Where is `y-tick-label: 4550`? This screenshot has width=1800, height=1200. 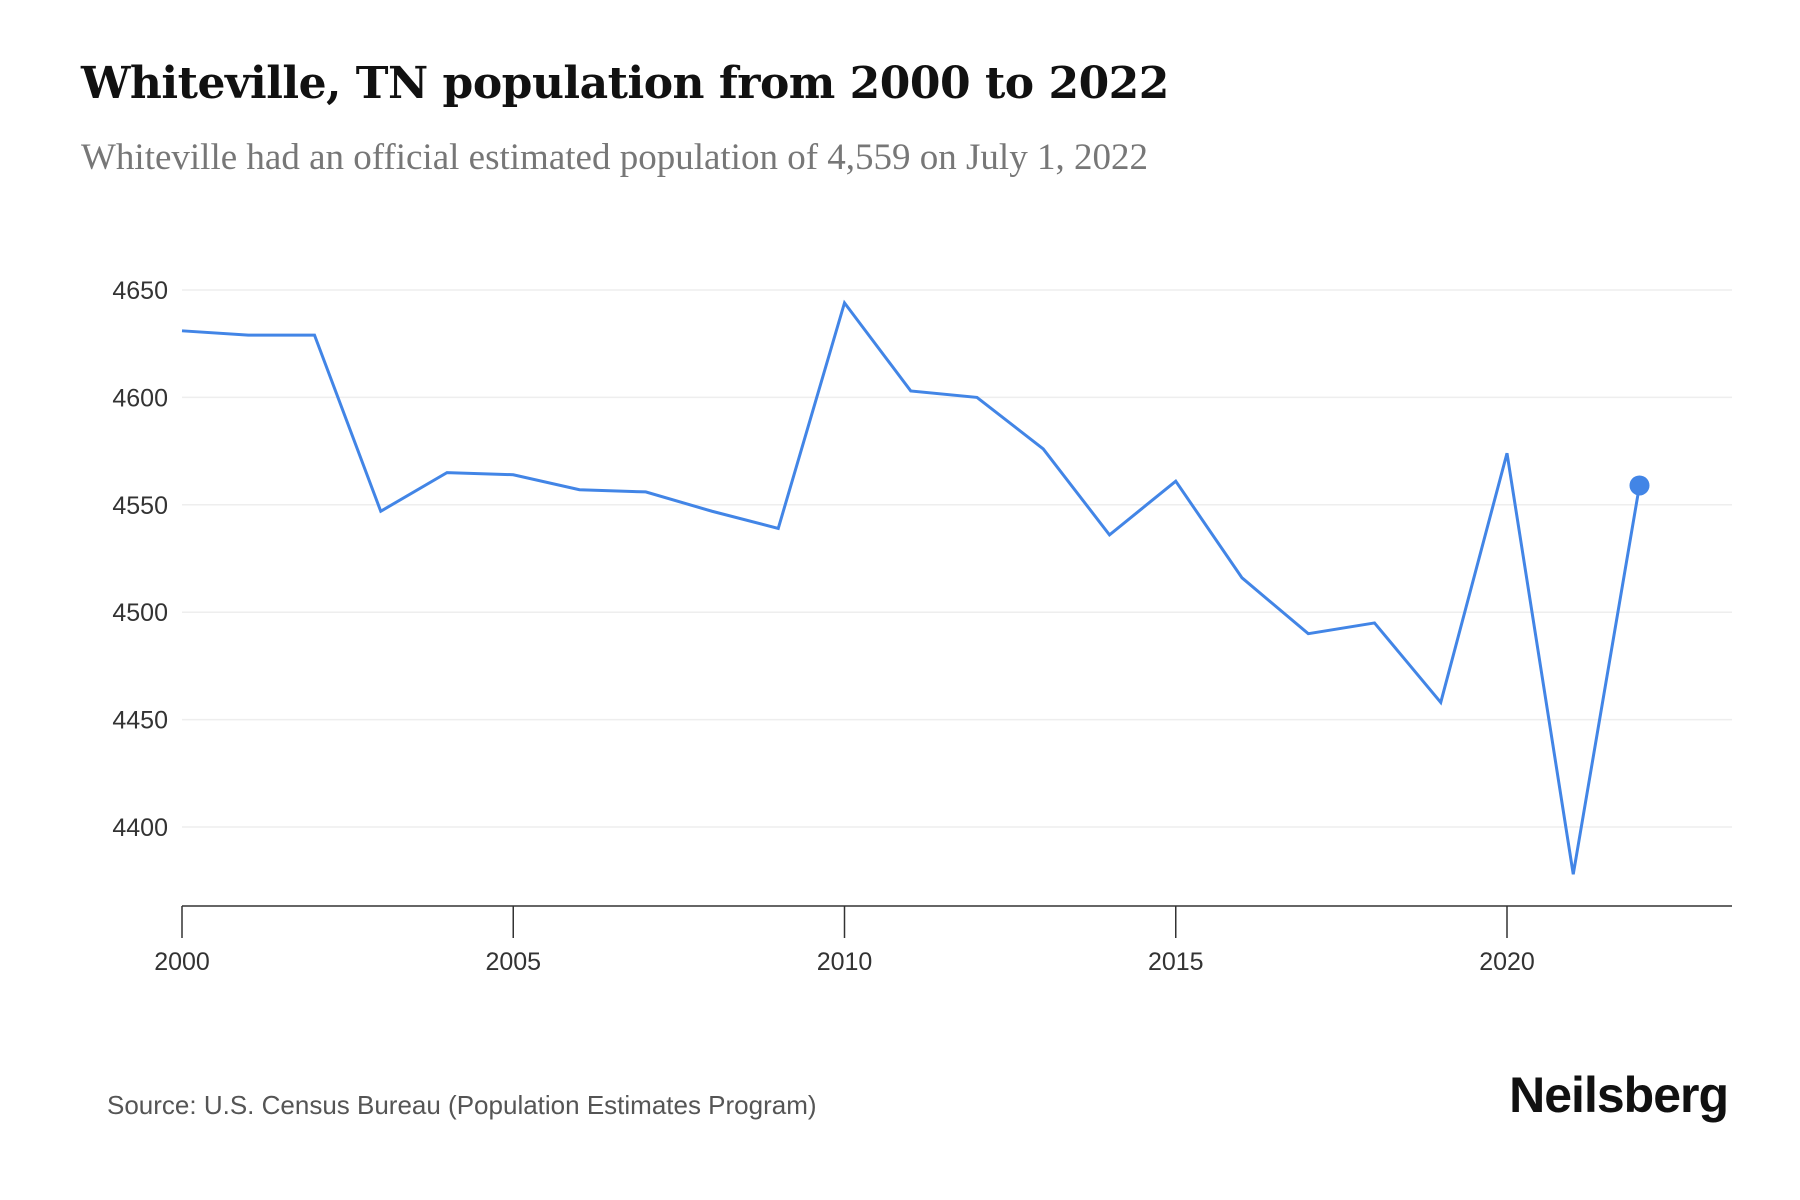
y-tick-label: 4550 is located at coordinates (140, 506).